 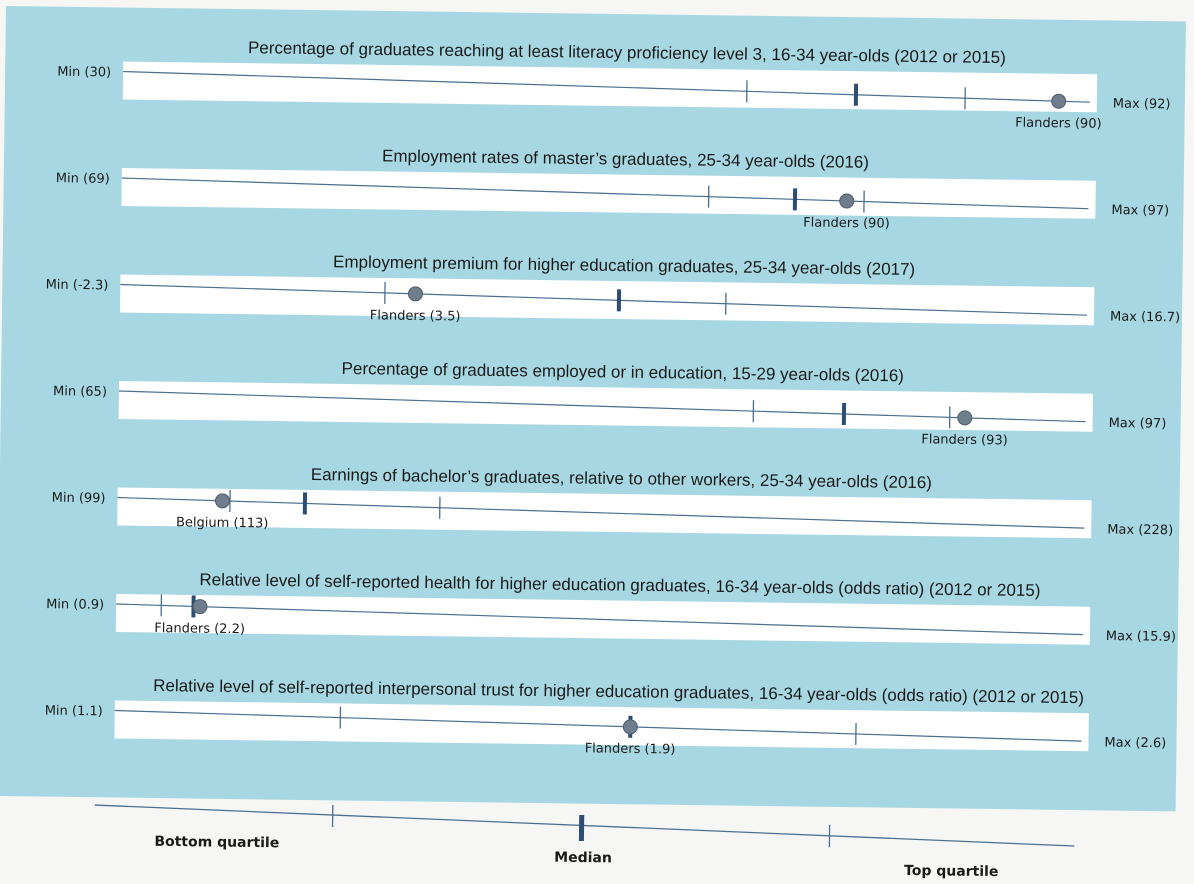 I want to click on min-label-6: Min (0.9), so click(x=75, y=605).